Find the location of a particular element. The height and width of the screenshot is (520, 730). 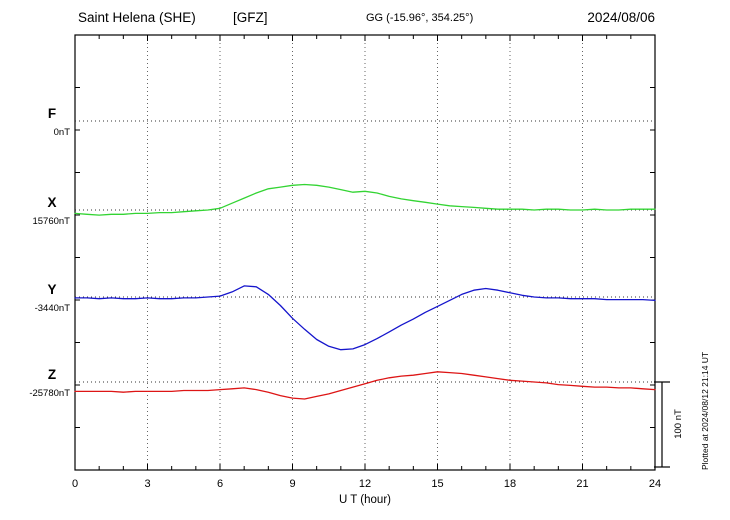

component-letter-F: F is located at coordinates (52, 113).